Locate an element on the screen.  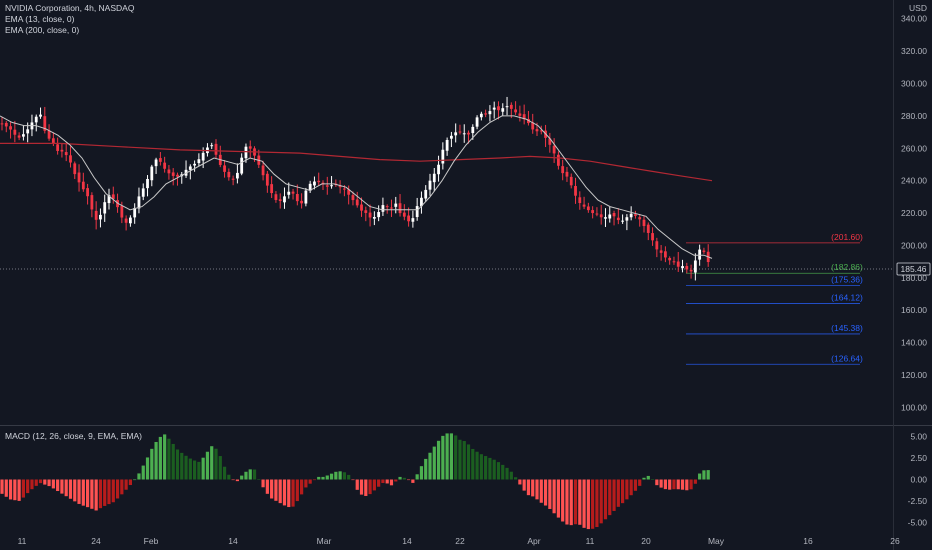
time-tick-label: Feb is located at coordinates (151, 541).